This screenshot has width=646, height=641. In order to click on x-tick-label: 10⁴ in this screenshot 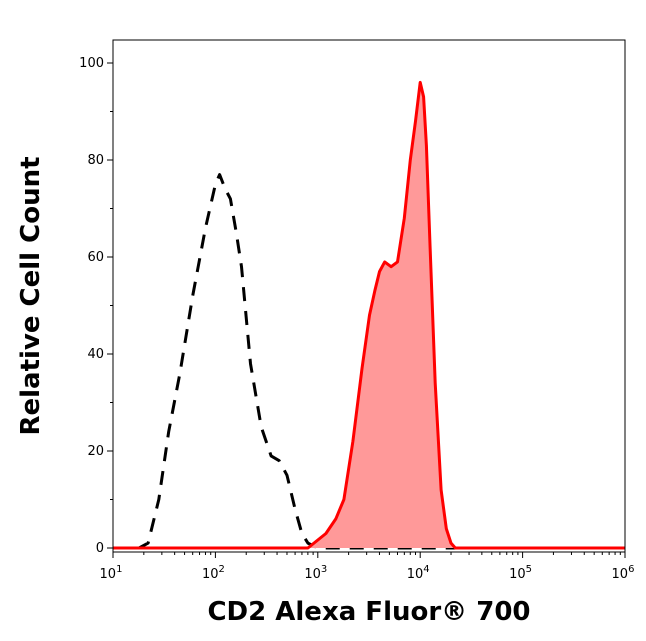, I will do `click(418, 573)`.